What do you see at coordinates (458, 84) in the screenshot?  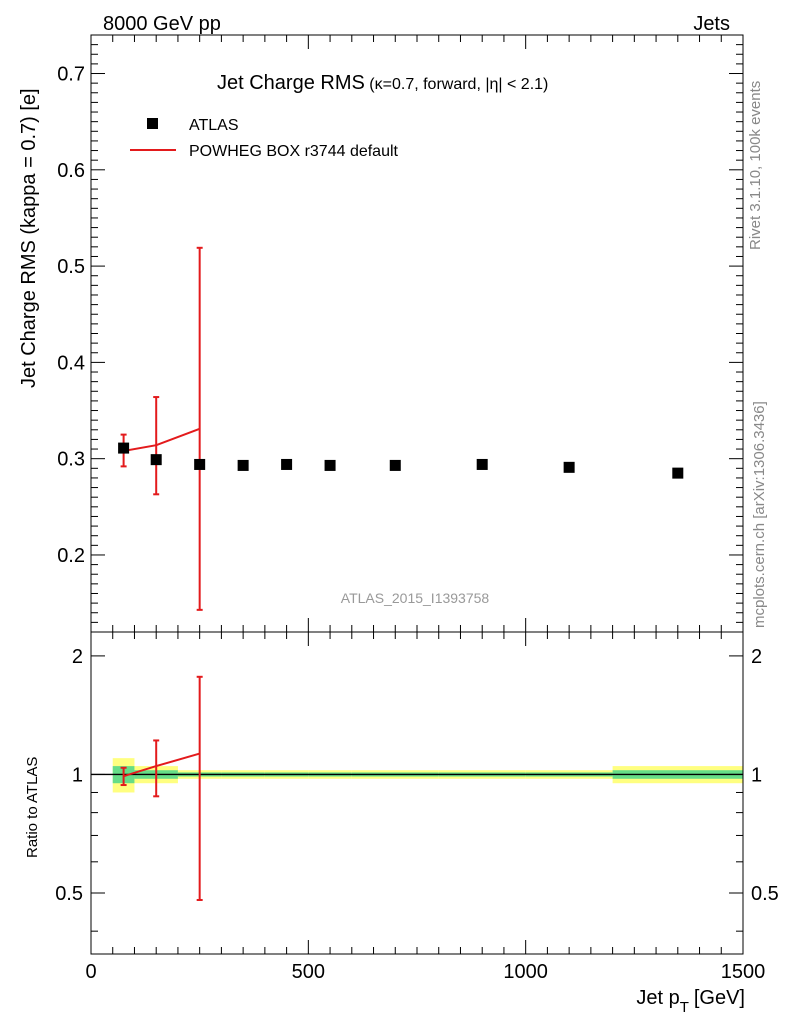 I see `chart-title-sub: (κ=0.7, forward, |η| < 2.1)` at bounding box center [458, 84].